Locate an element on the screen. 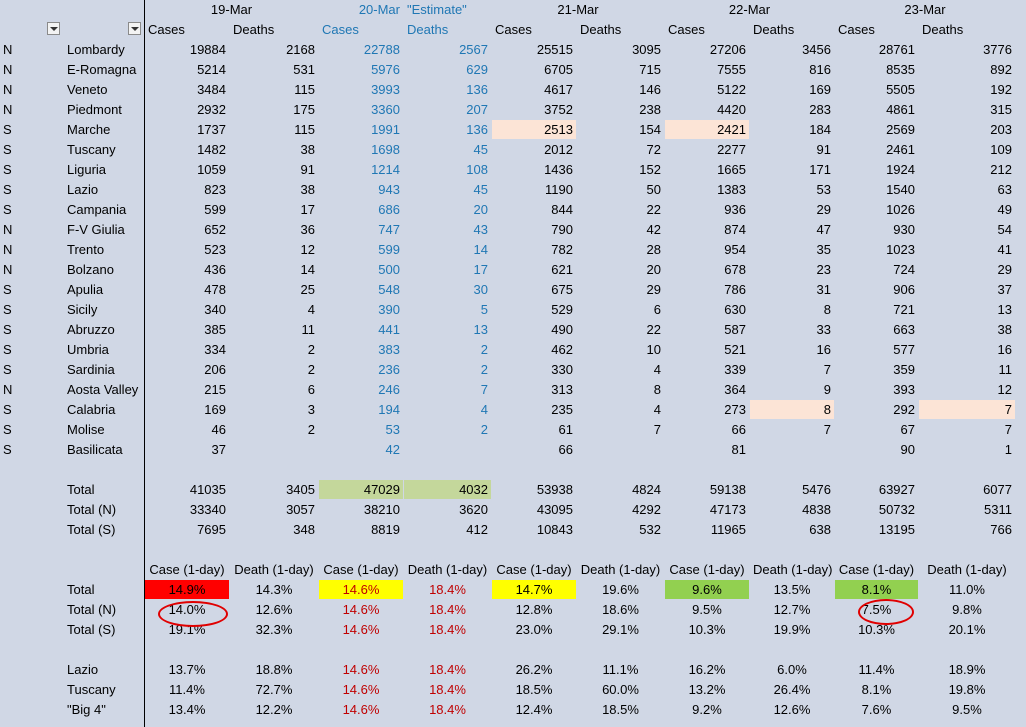  data-cell: 1991 is located at coordinates (361, 130).